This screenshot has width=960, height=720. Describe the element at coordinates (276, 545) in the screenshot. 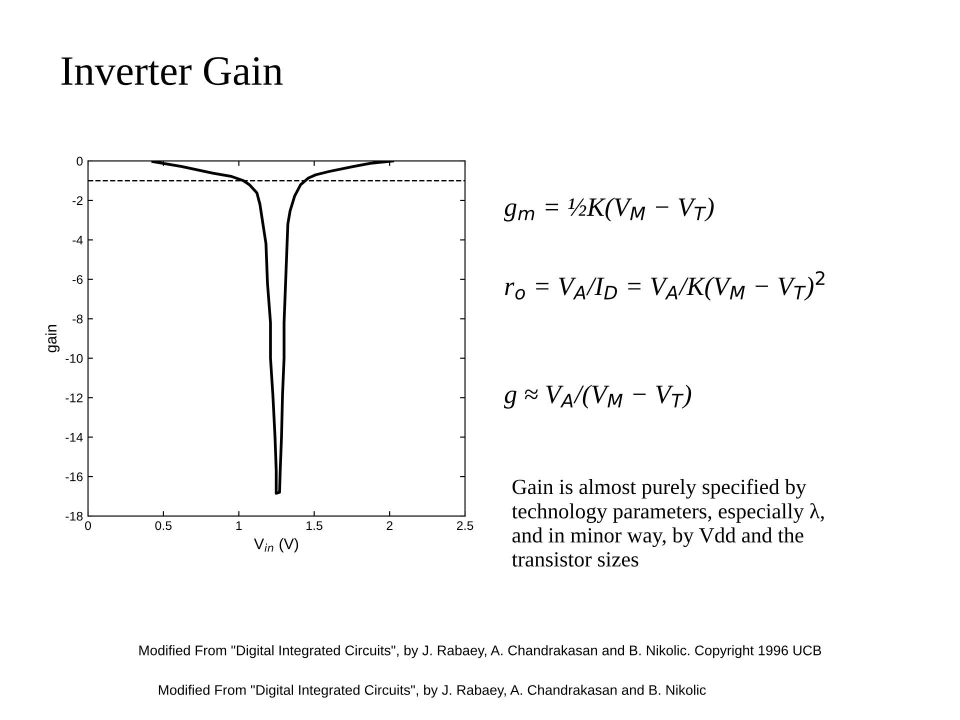

I see `x-axis-title: V$_{in}$ (V)` at that location.